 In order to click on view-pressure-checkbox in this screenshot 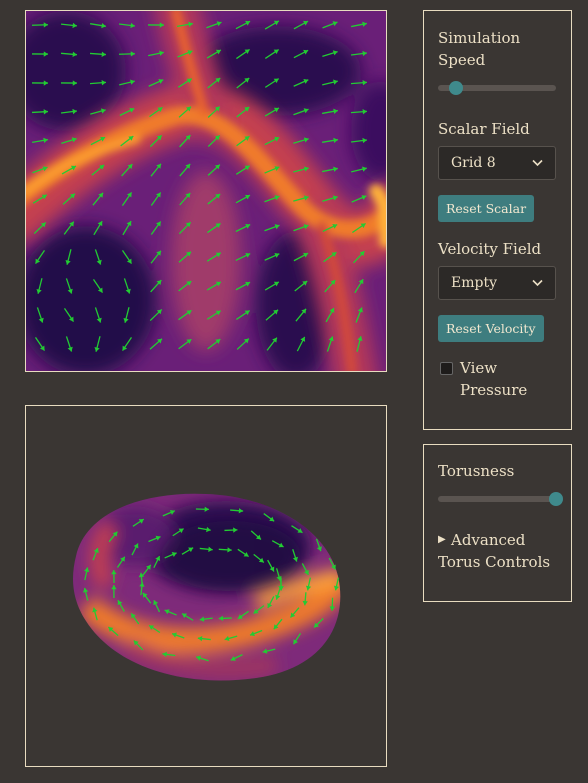, I will do `click(446, 368)`.